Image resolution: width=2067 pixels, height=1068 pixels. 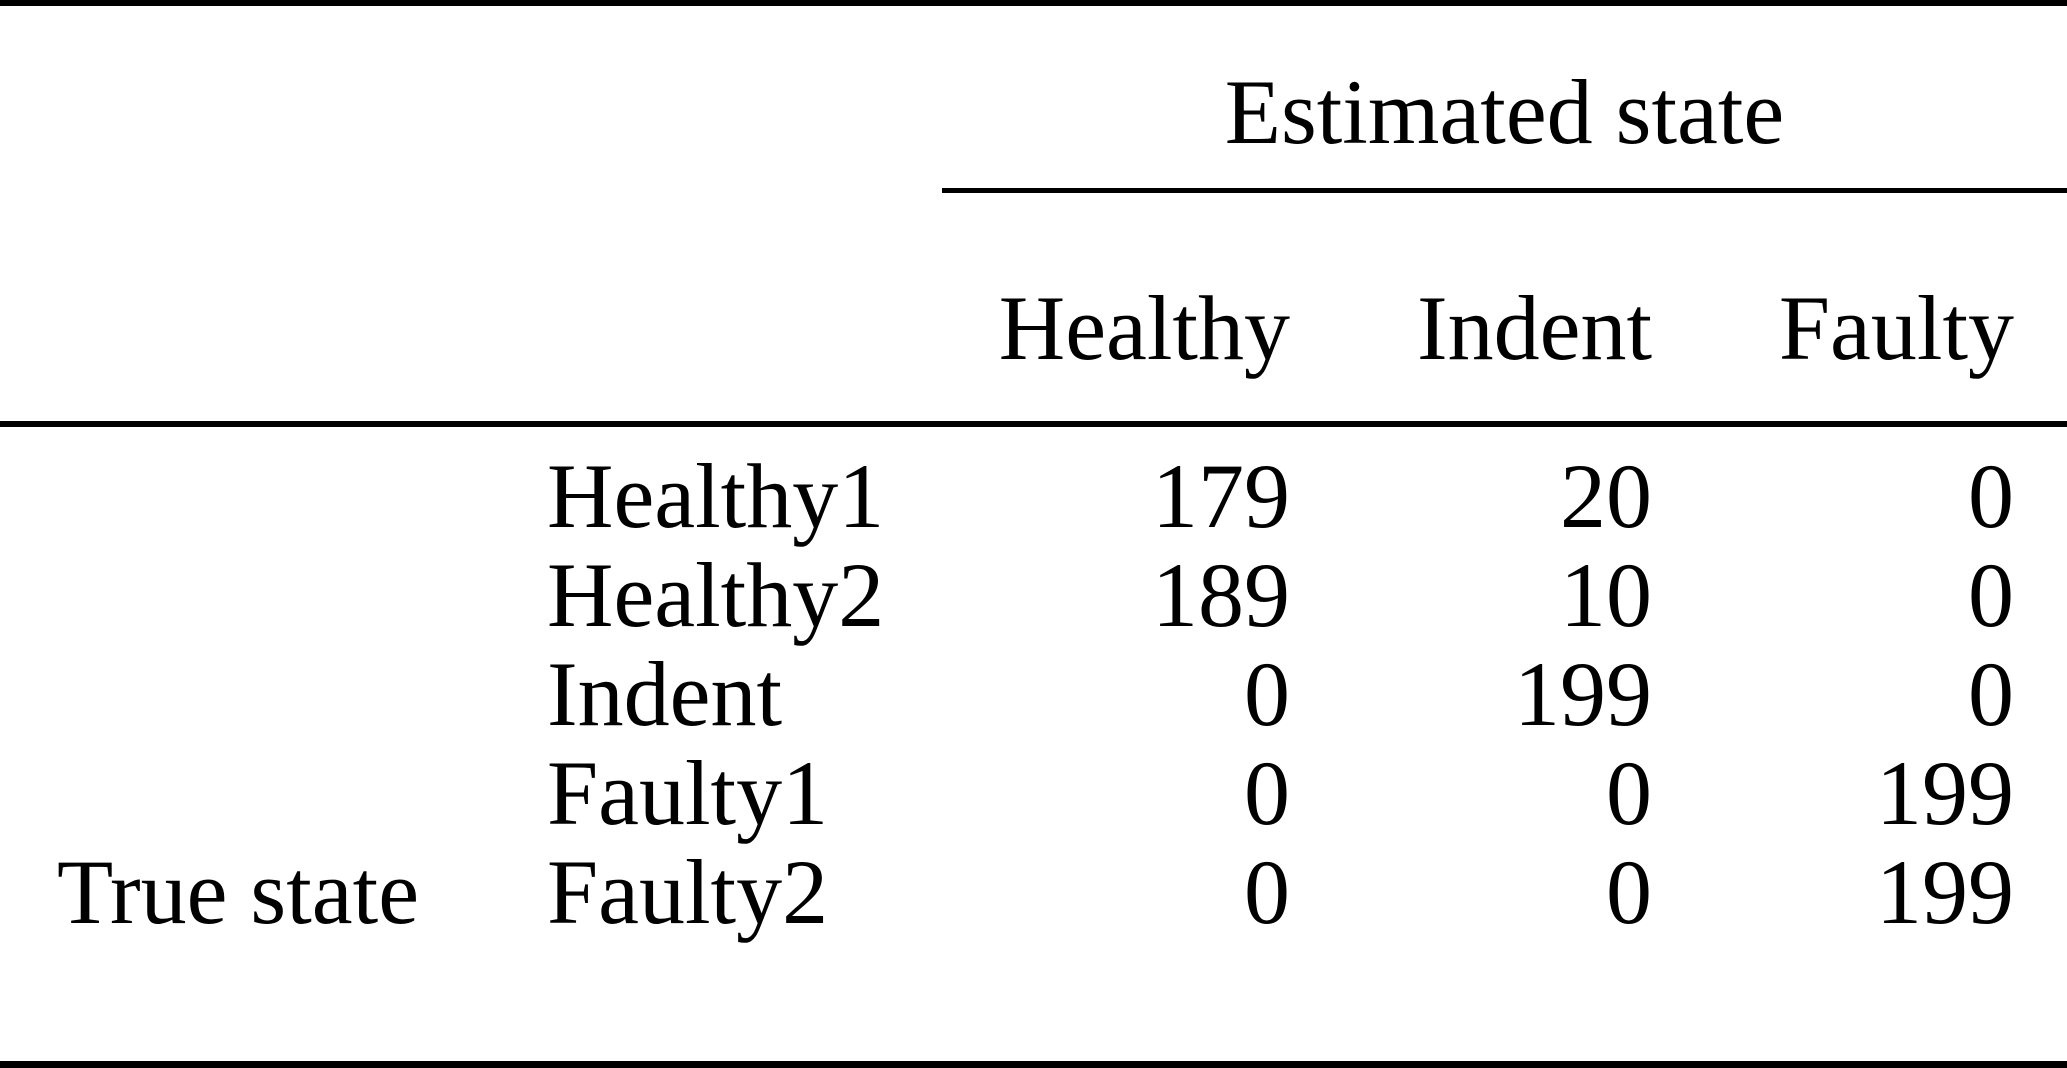 What do you see at coordinates (1130, 310) in the screenshot?
I see `column-header-healthy: Healthy` at bounding box center [1130, 310].